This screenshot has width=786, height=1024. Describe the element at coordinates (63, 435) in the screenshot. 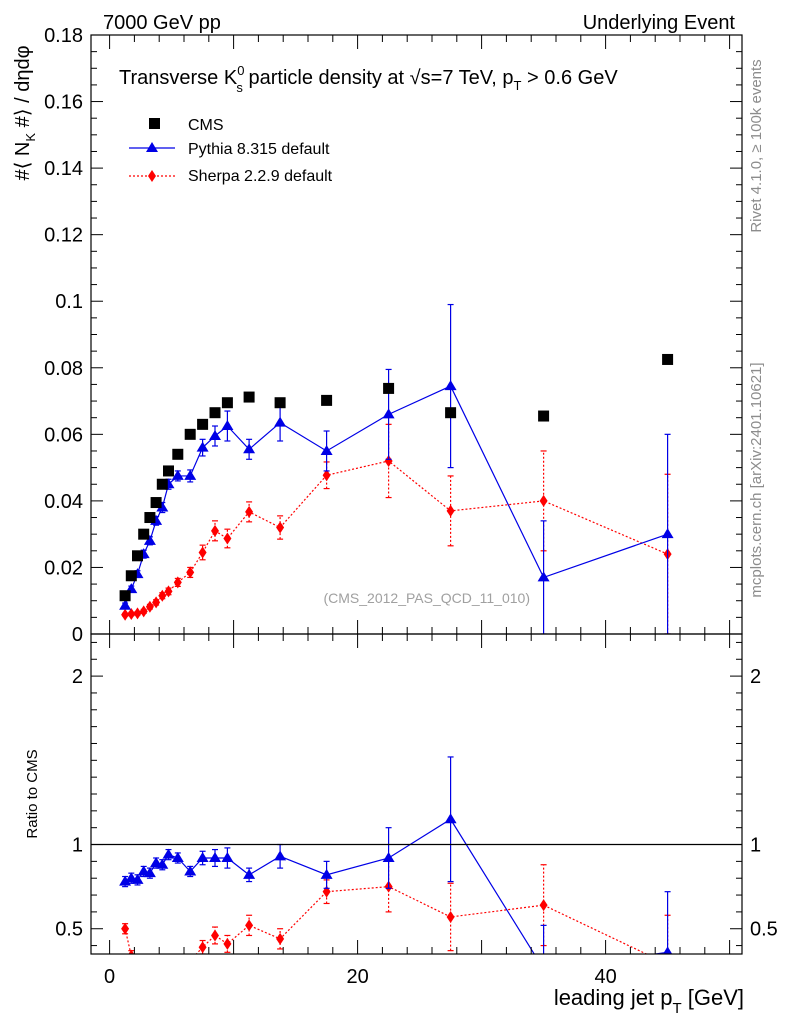

I see `main-ytick-label: 0.06` at that location.